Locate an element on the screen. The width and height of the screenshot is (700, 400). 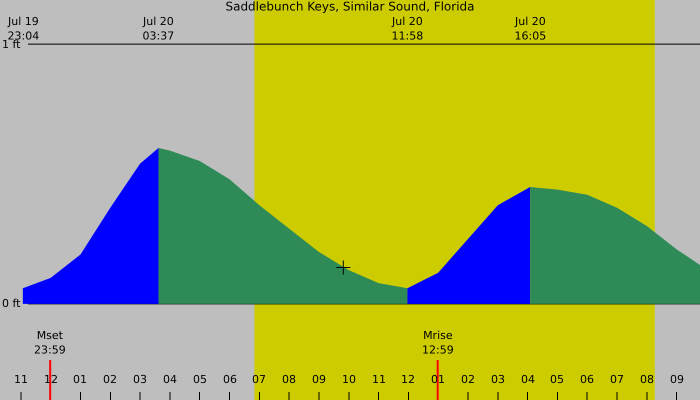
ref-line-label: Mset 23:59 is located at coordinates (50, 342).